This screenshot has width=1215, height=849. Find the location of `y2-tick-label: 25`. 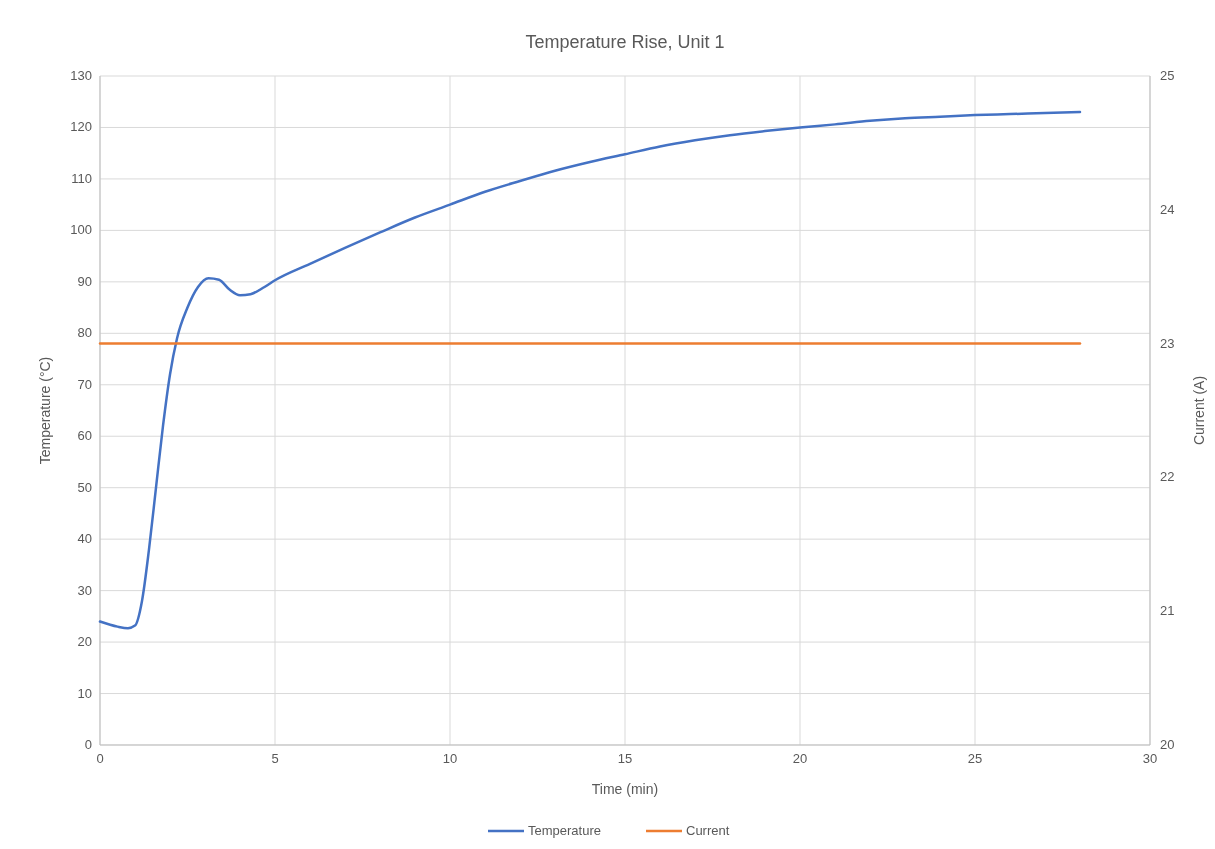

y2-tick-label: 25 is located at coordinates (1167, 75).